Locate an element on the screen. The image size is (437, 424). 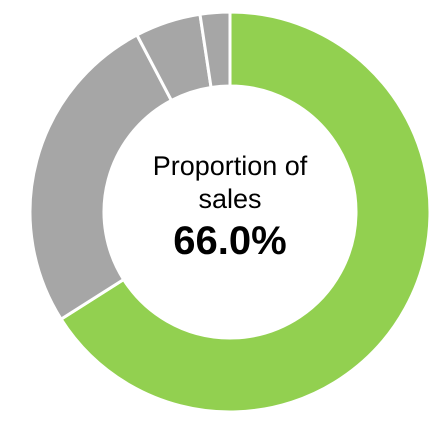
text: Proportion of sales is located at coordinates (230, 183).